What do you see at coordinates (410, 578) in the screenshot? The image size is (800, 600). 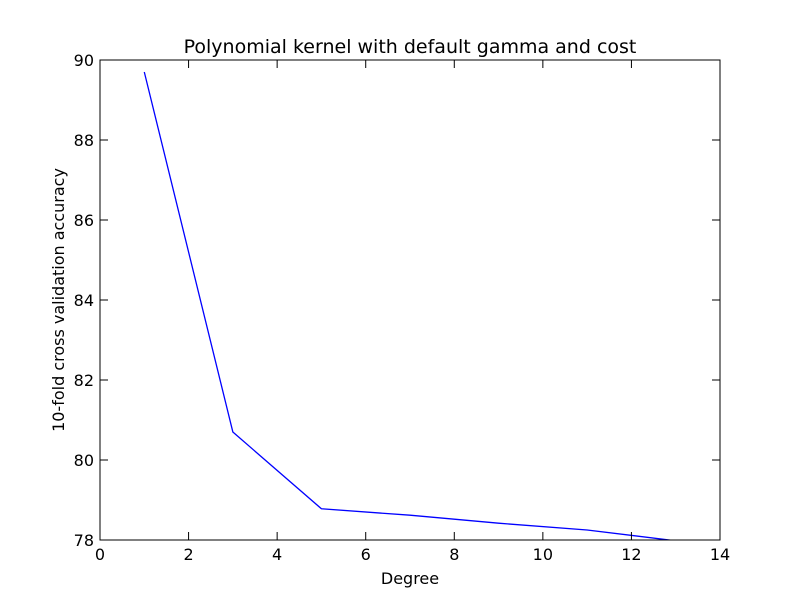 I see `x-axis-label: Degree` at bounding box center [410, 578].